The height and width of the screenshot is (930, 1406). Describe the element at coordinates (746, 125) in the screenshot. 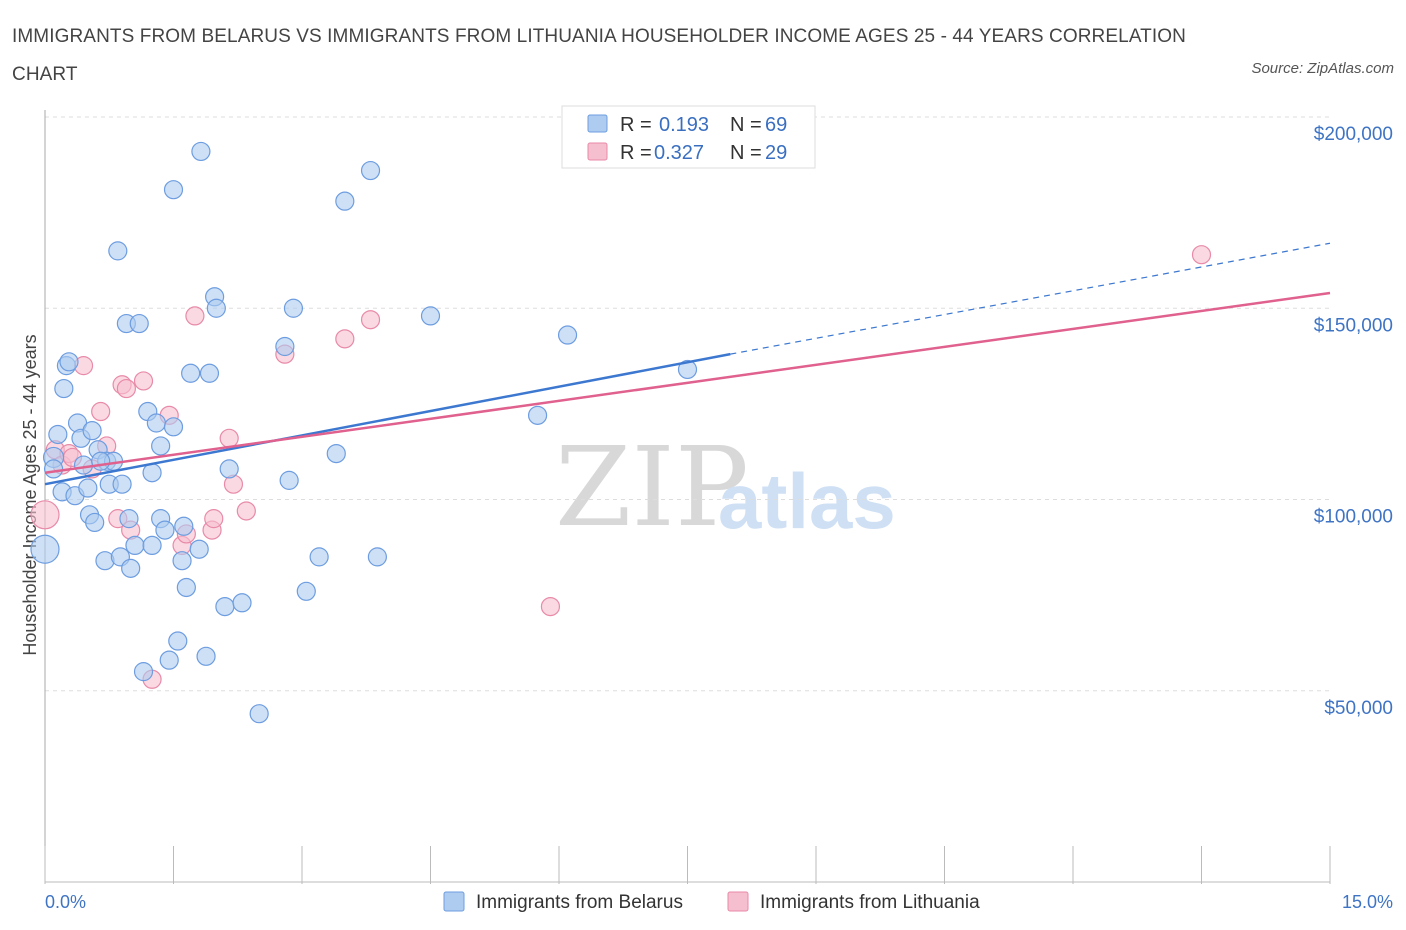

I see `legend-n-label-belarus: N =` at that location.